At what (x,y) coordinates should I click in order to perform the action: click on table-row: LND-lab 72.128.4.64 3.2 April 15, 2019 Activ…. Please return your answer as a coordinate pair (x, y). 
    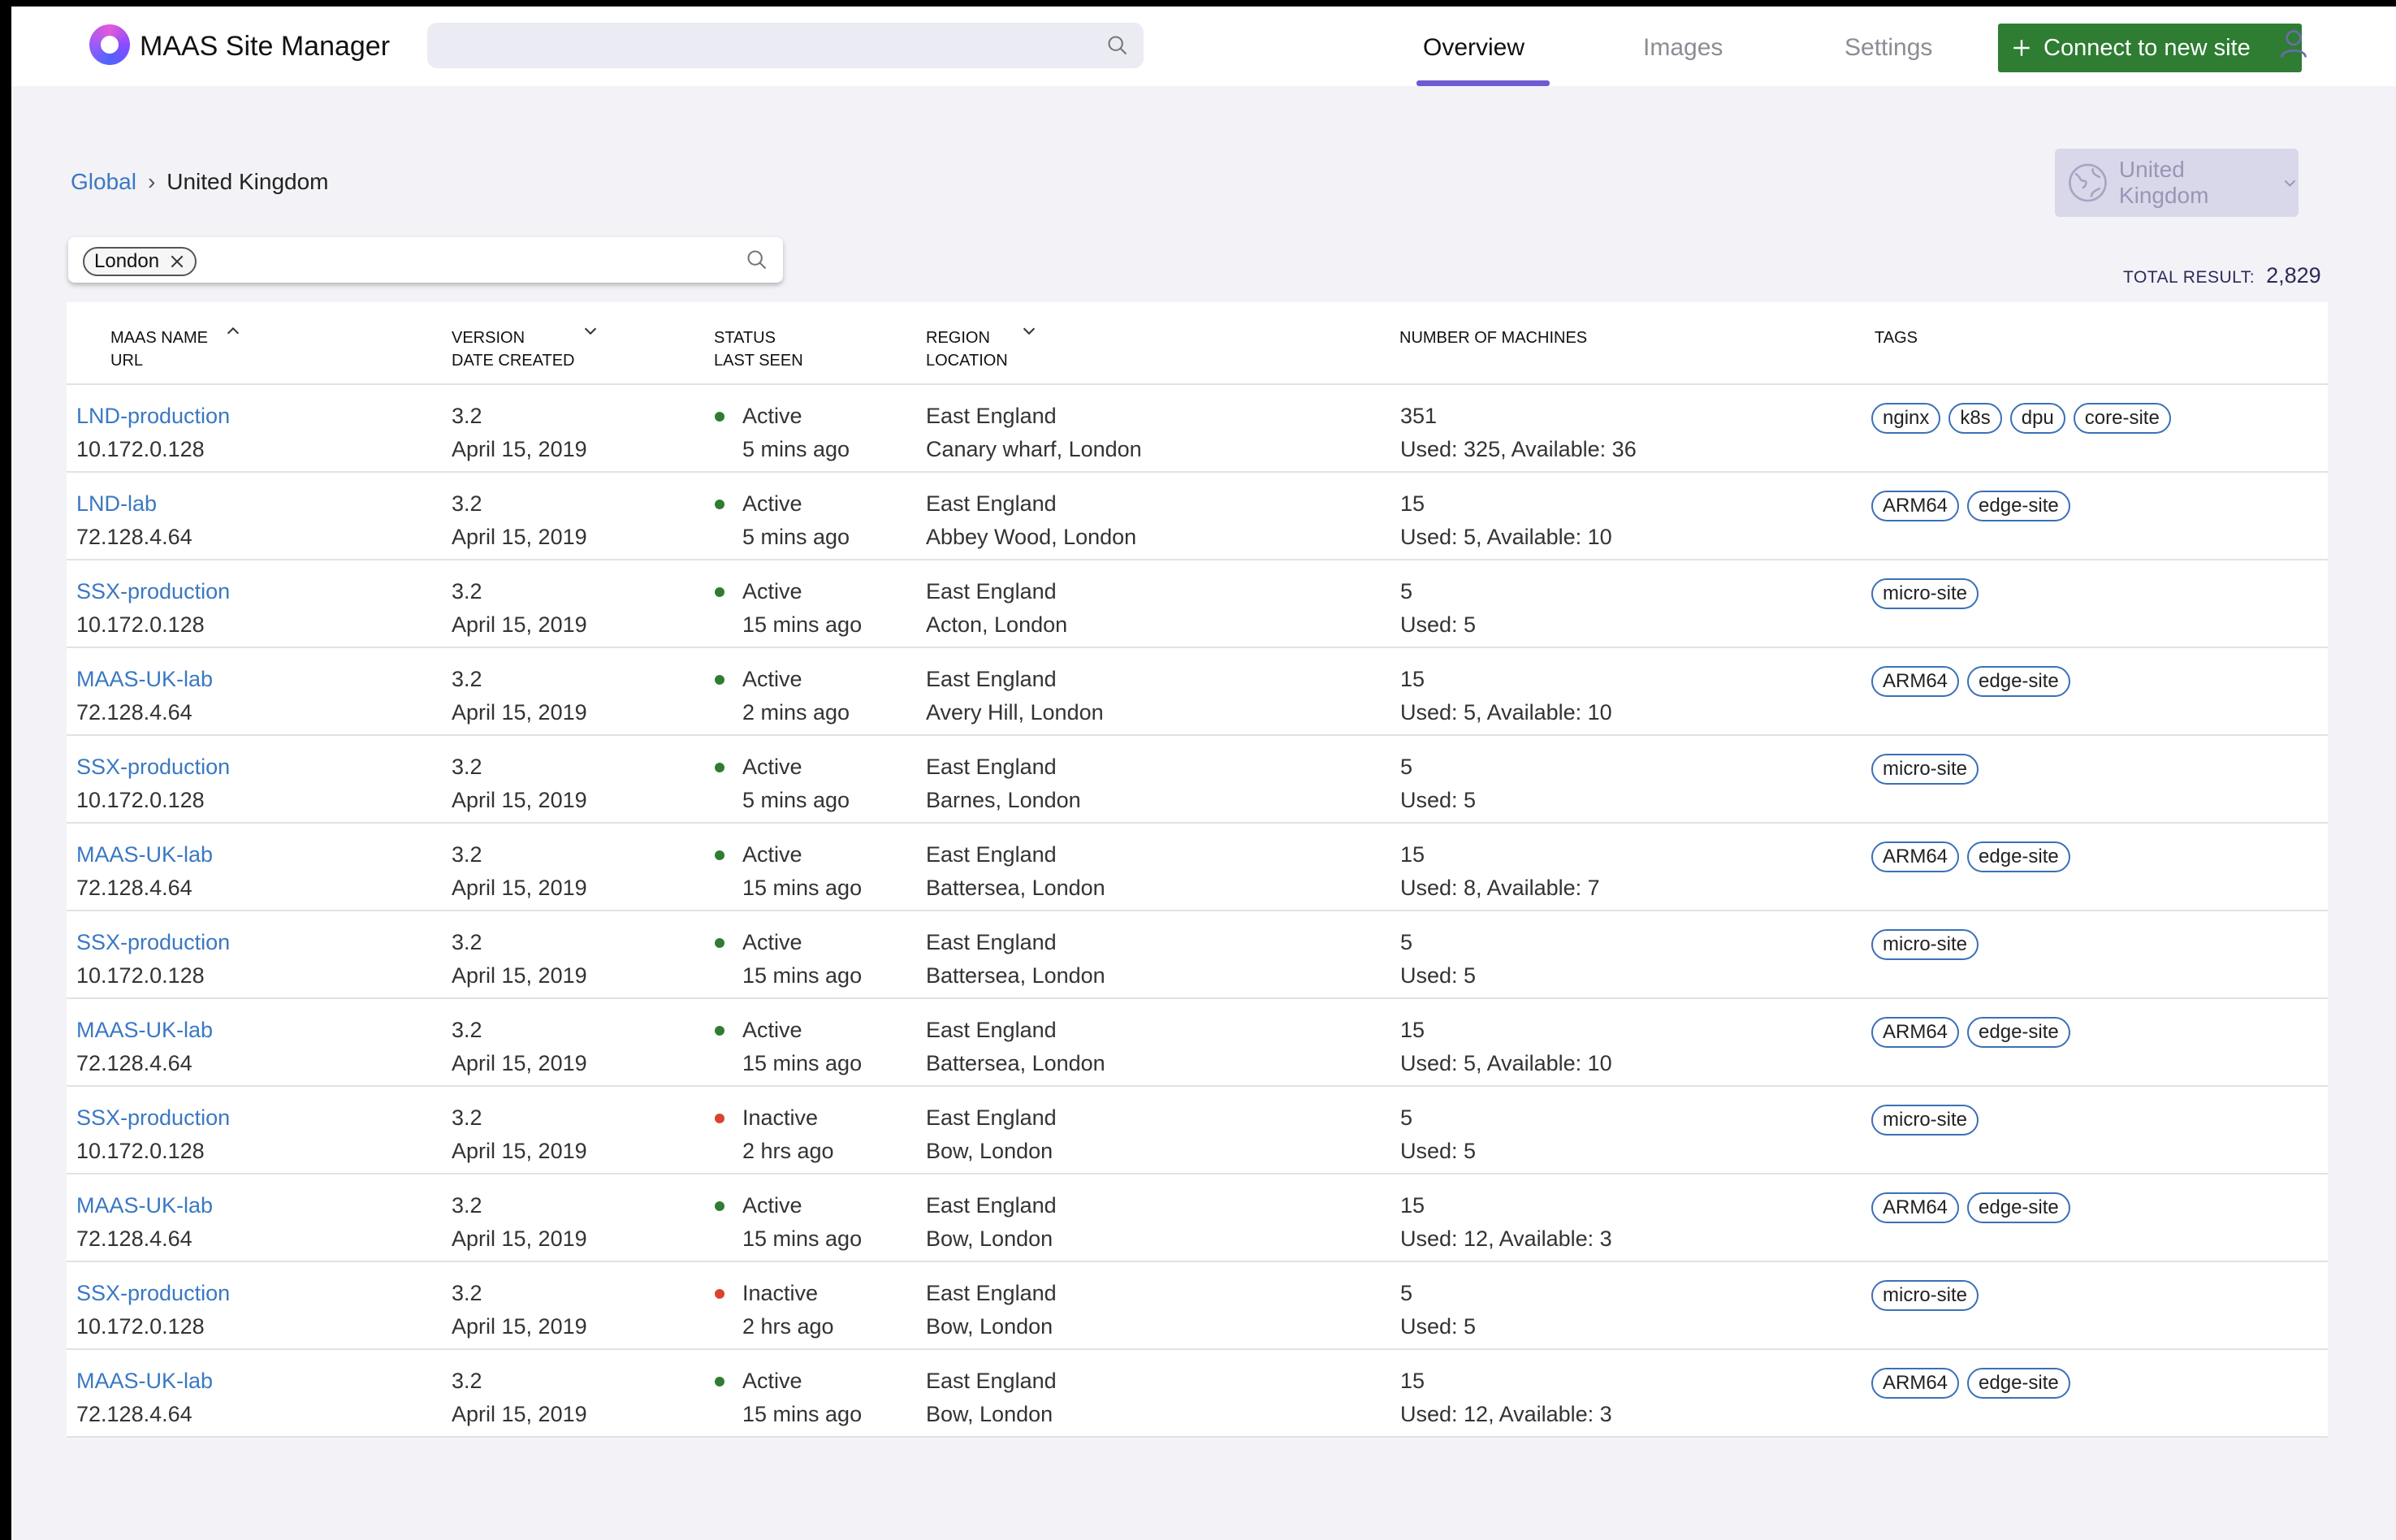
    Looking at the image, I should click on (1197, 516).